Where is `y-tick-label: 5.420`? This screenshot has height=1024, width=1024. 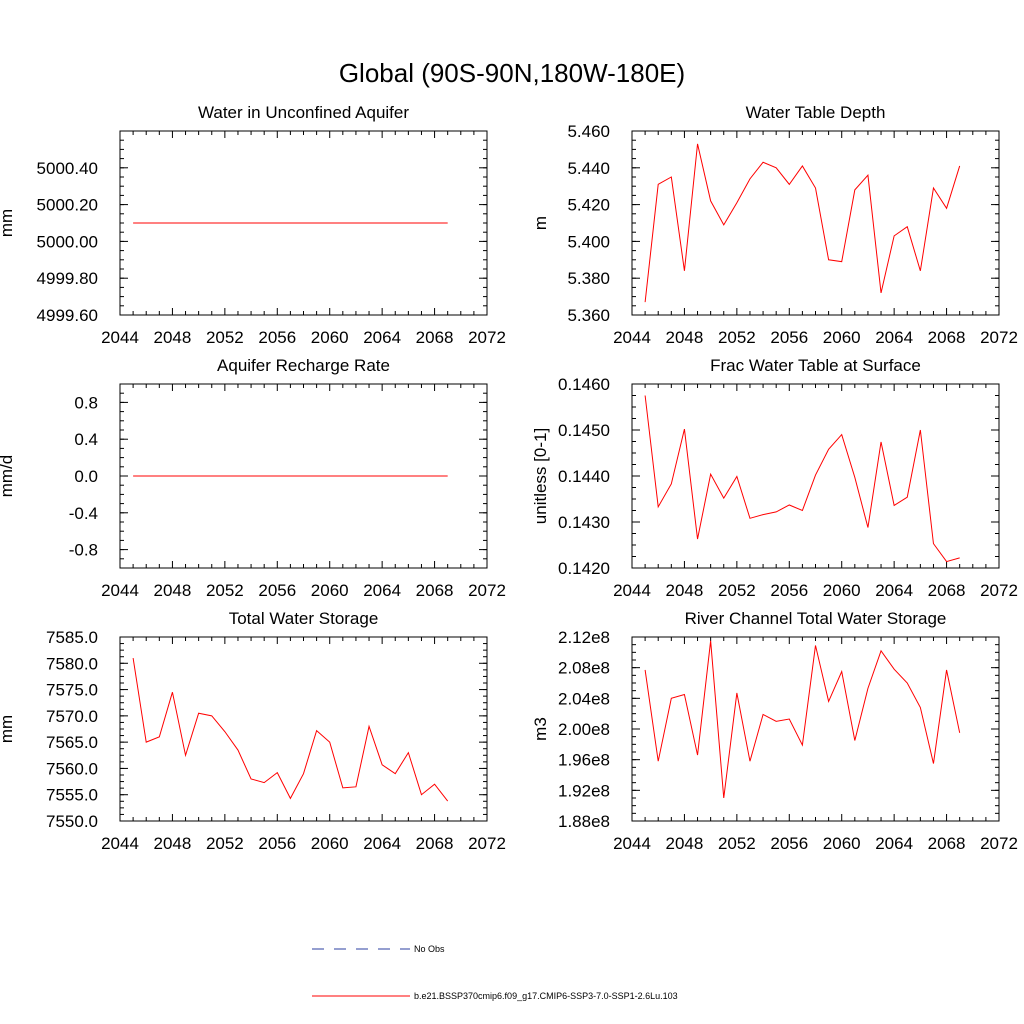 y-tick-label: 5.420 is located at coordinates (588, 205).